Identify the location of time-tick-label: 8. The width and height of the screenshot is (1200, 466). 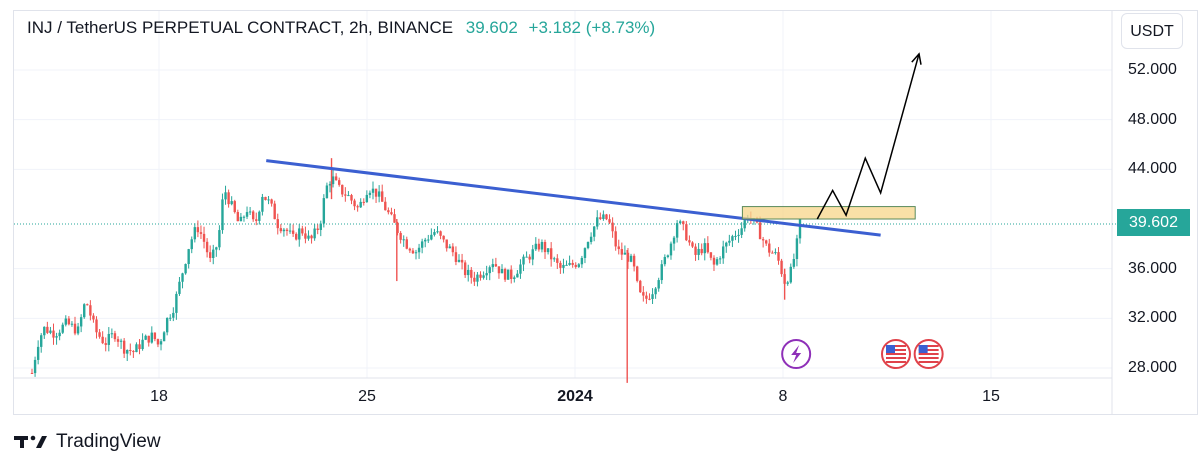
(783, 396).